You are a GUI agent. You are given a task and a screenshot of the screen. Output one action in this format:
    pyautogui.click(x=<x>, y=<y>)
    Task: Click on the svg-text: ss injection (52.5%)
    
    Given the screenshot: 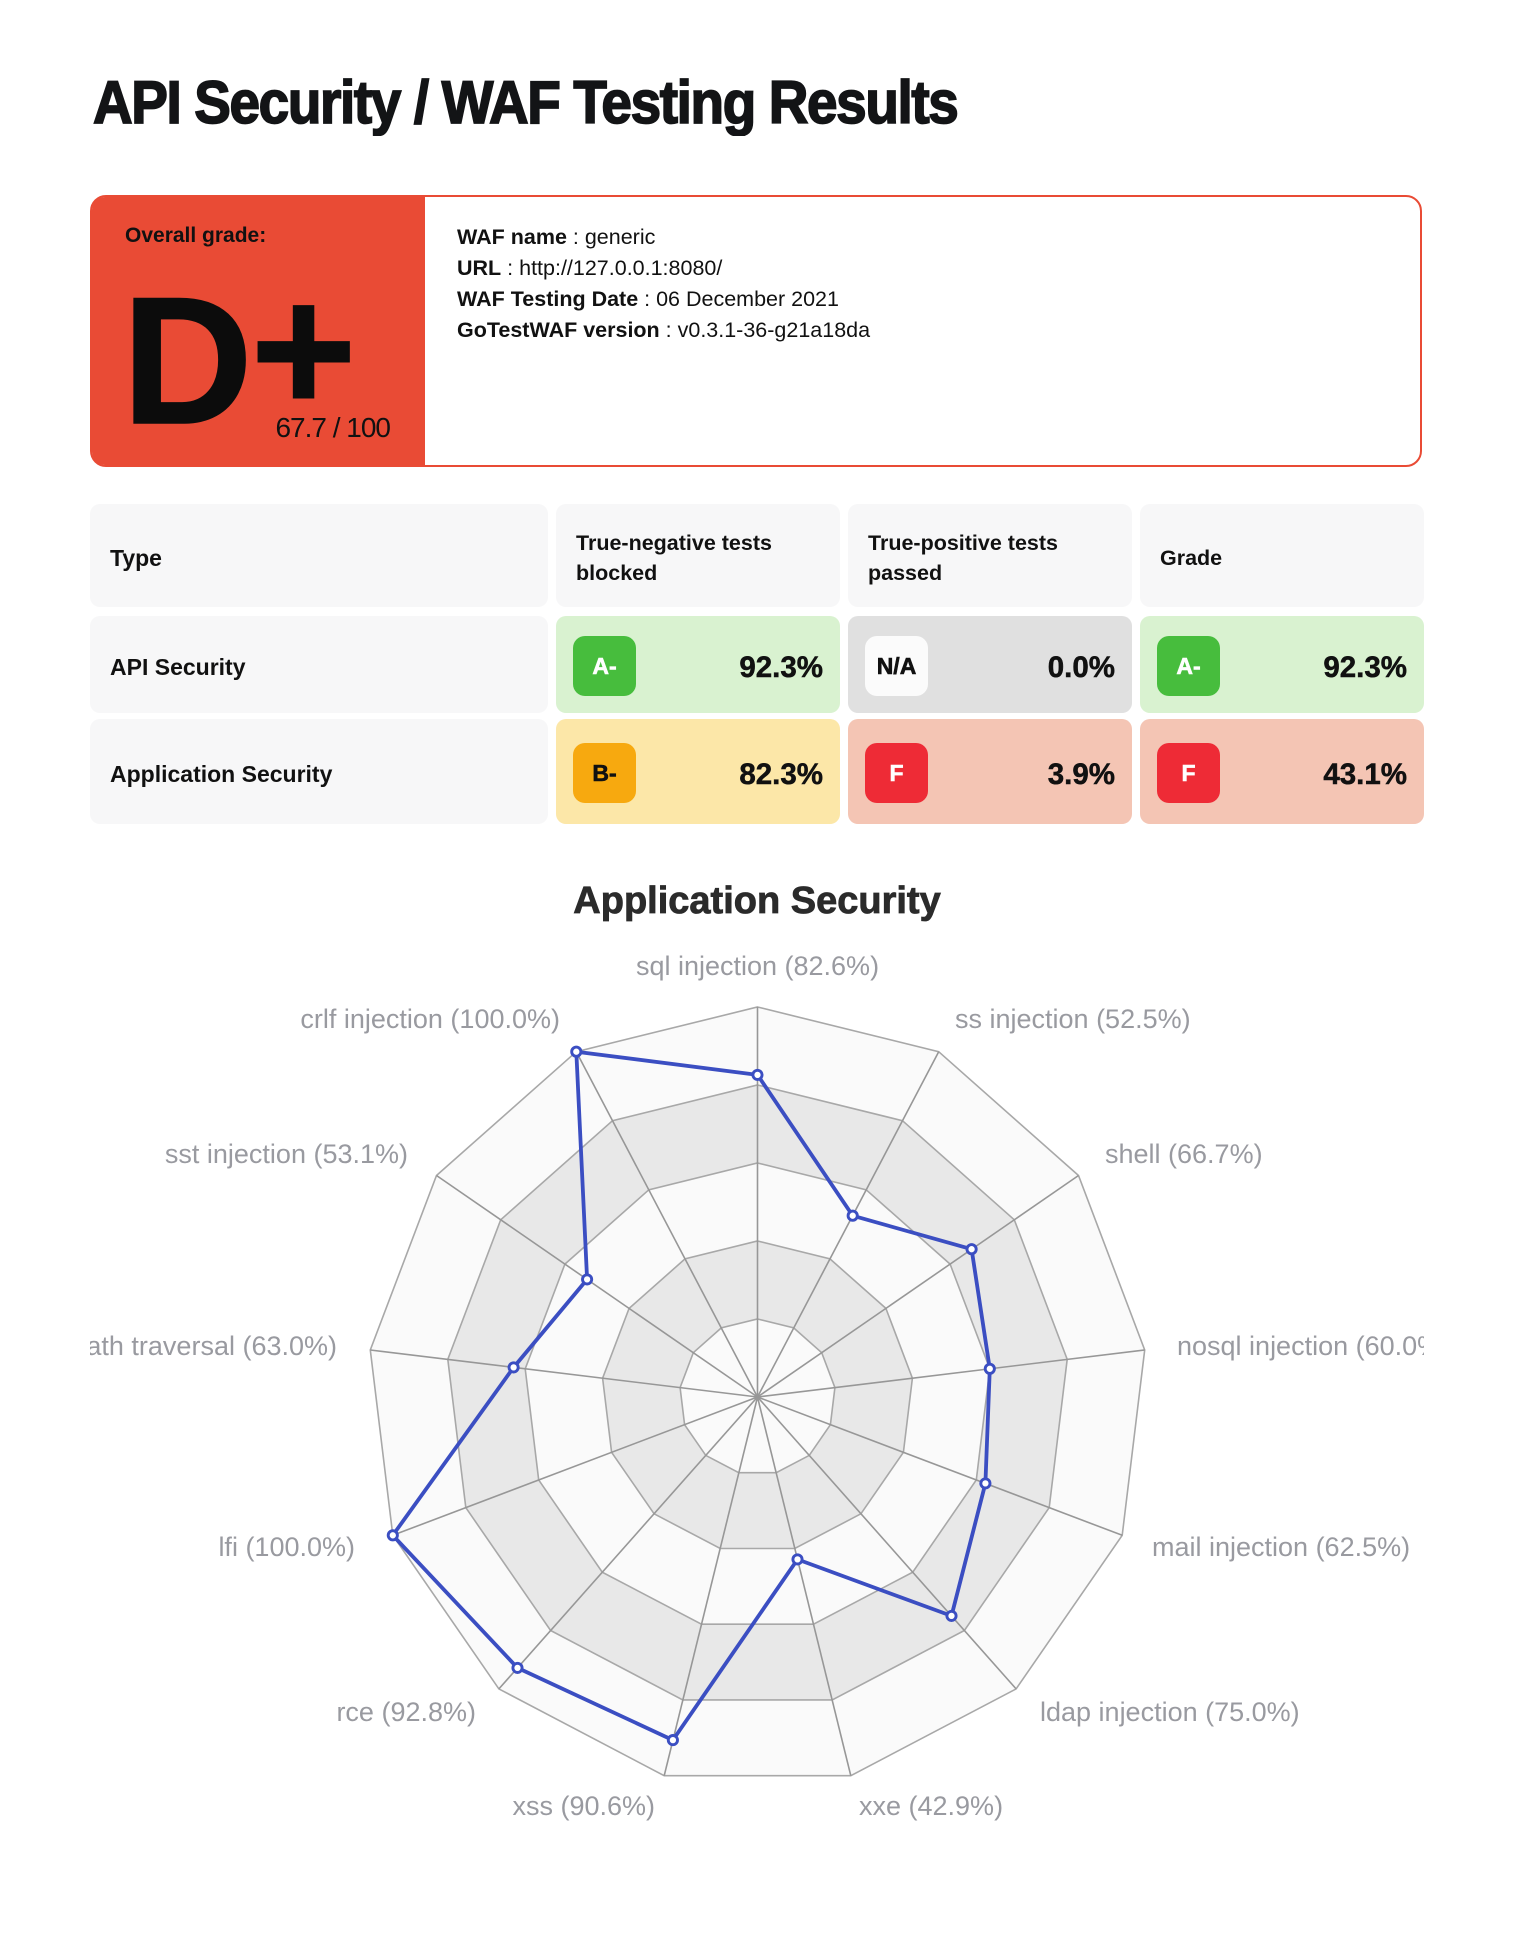 What is the action you would take?
    pyautogui.click(x=1073, y=1019)
    